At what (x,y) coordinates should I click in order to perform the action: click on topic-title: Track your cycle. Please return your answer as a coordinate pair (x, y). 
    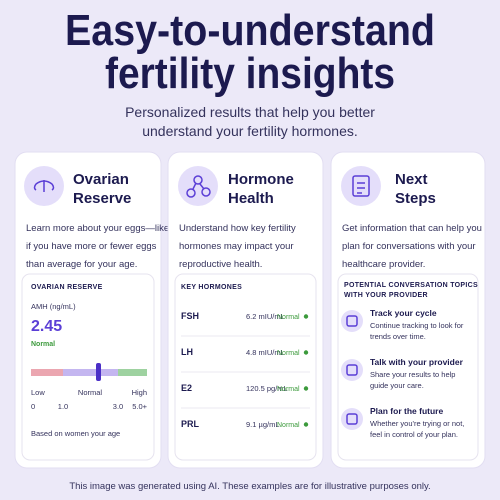
    Looking at the image, I should click on (403, 313).